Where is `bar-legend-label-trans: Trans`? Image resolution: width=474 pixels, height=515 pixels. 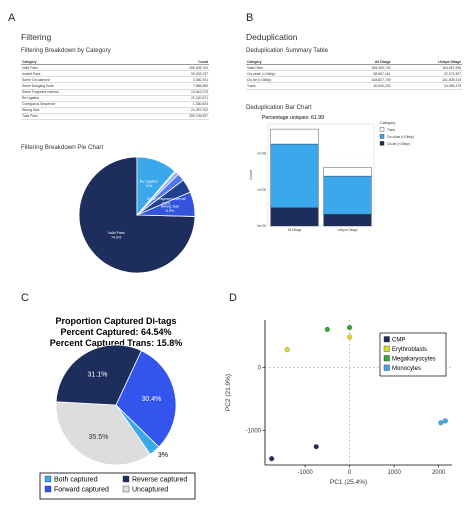
bar-legend-label-trans: Trans is located at coordinates (391, 130).